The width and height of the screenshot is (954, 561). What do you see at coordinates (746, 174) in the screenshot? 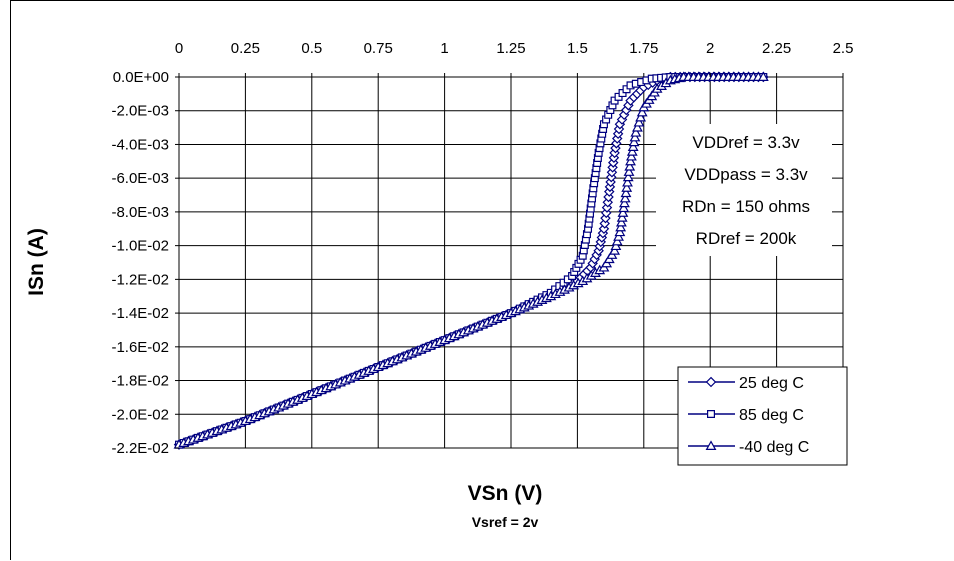
I see `note-line-vddpass: VDDpass = 3.3v` at bounding box center [746, 174].